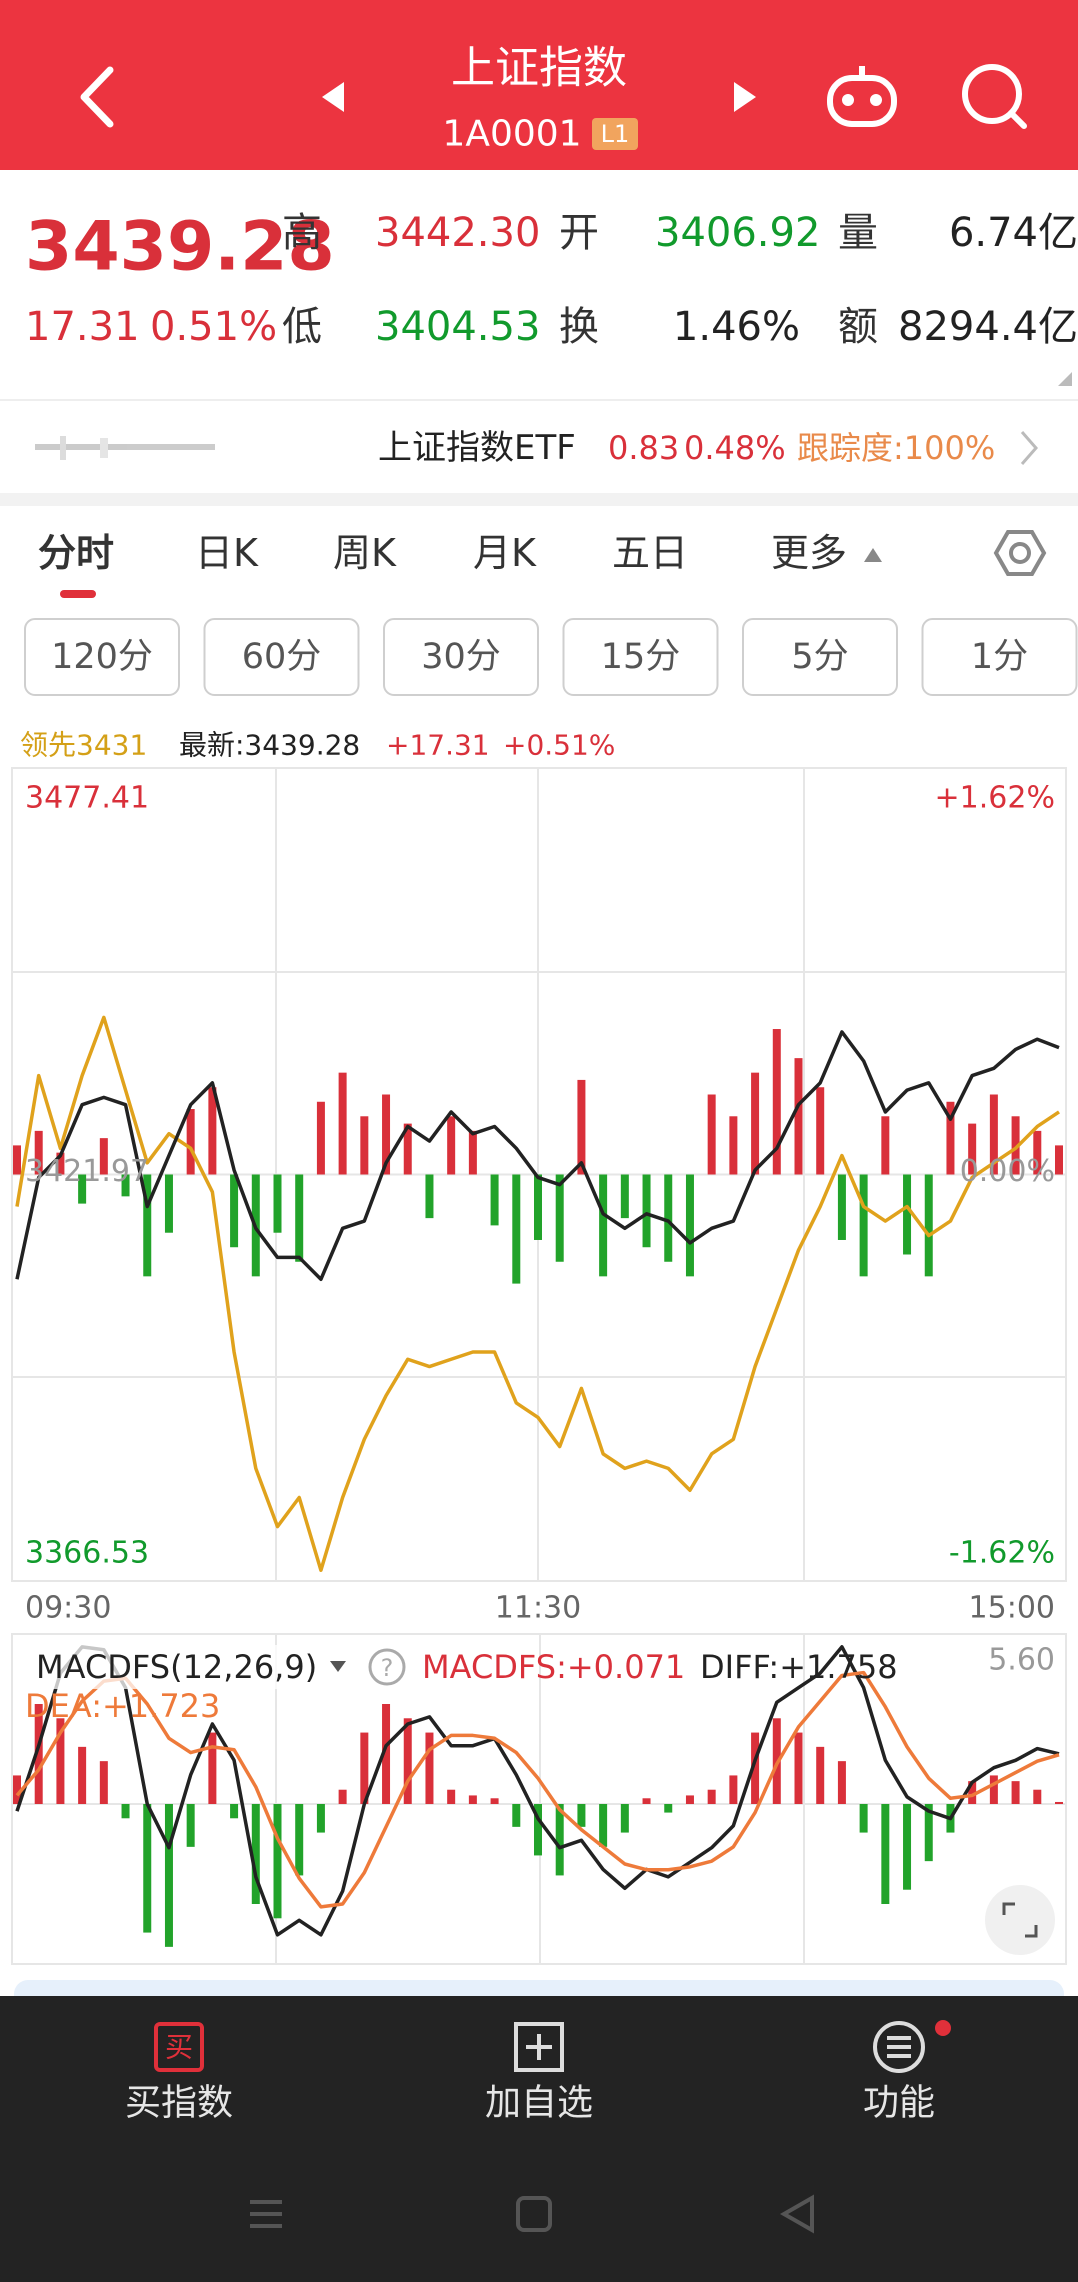 The image size is (1078, 2282). What do you see at coordinates (896, 448) in the screenshot?
I see `etf-tracking: 跟踪度:100%` at bounding box center [896, 448].